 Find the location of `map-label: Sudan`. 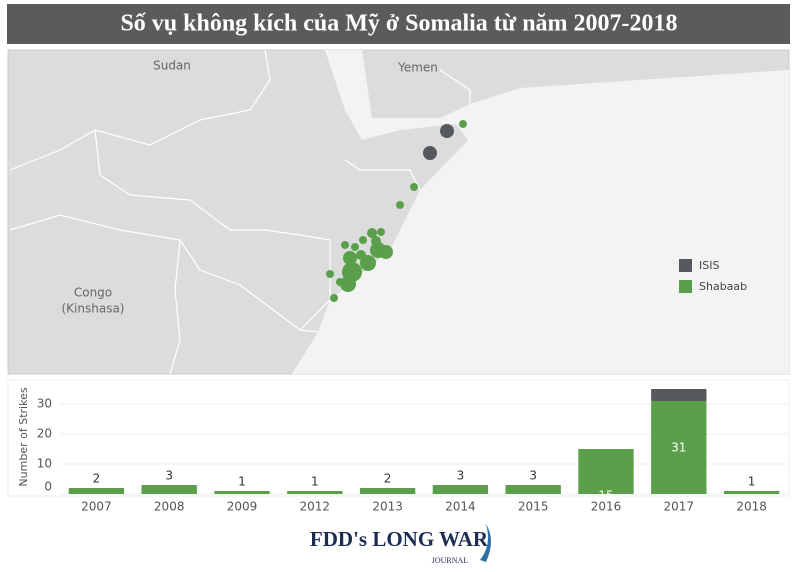

map-label: Sudan is located at coordinates (172, 66).